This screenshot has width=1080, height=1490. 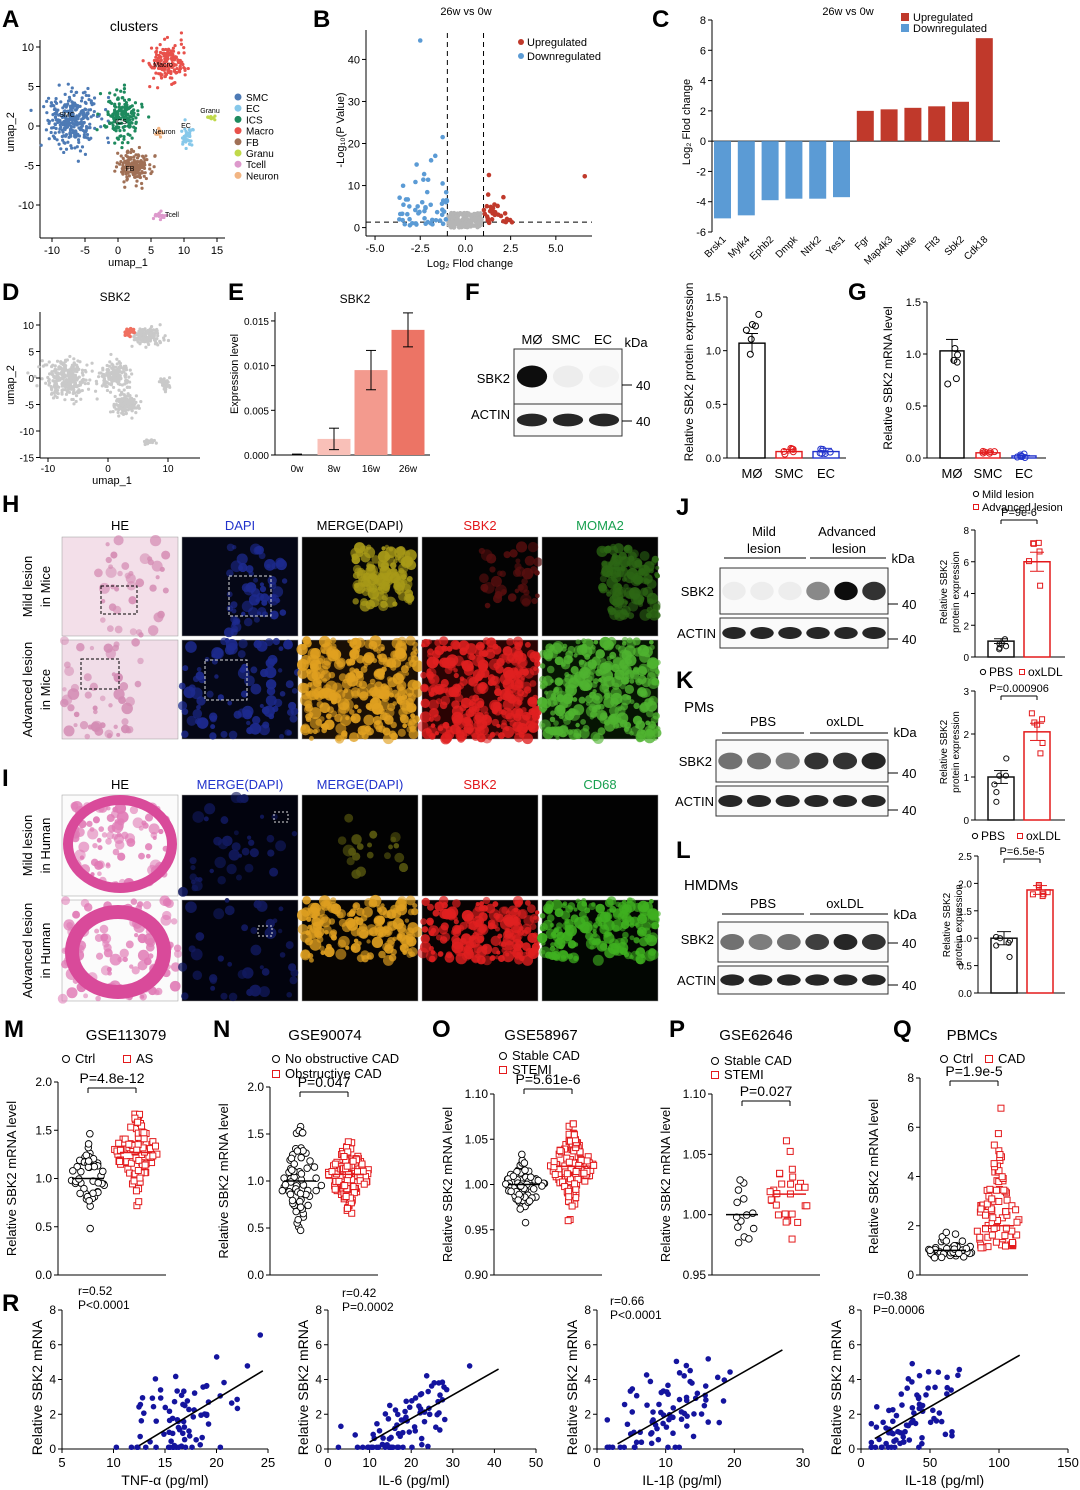 What do you see at coordinates (701, 203) in the screenshot?
I see `y-tick-label: -4` at bounding box center [701, 203].